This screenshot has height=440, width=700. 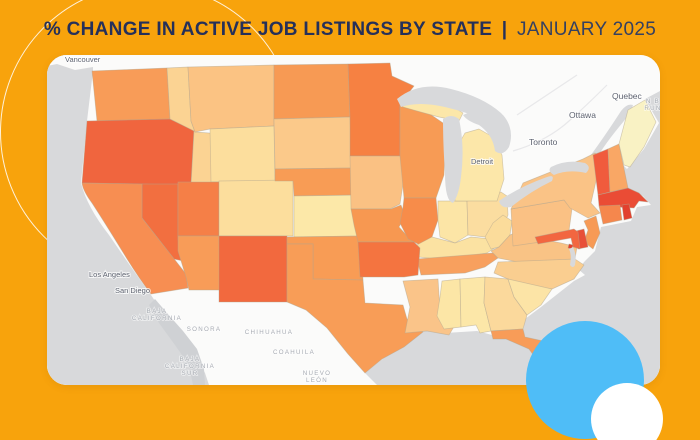 What do you see at coordinates (627, 96) in the screenshot?
I see `city-label-quebec: Quebec` at bounding box center [627, 96].